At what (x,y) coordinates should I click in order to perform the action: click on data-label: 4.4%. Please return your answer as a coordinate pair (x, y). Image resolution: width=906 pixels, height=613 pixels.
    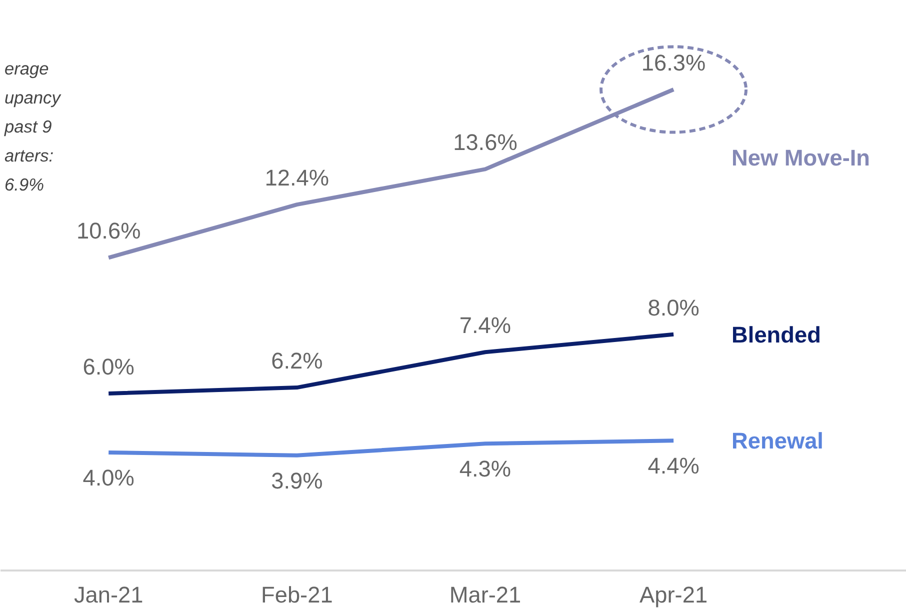
    Looking at the image, I should click on (674, 465).